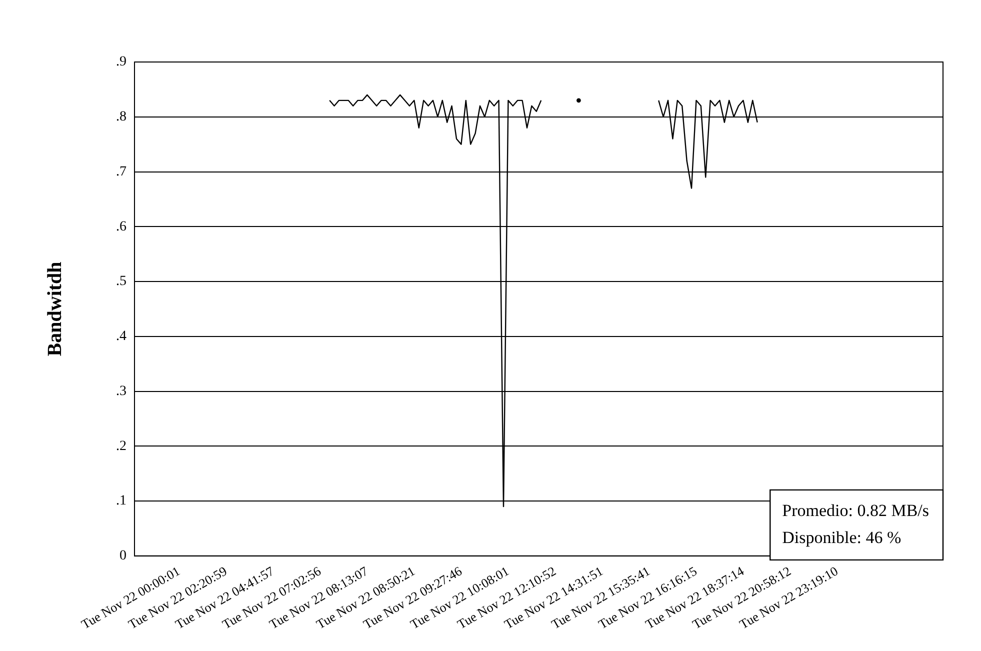 The width and height of the screenshot is (981, 651). I want to click on y-tick-label: .3, so click(121, 391).